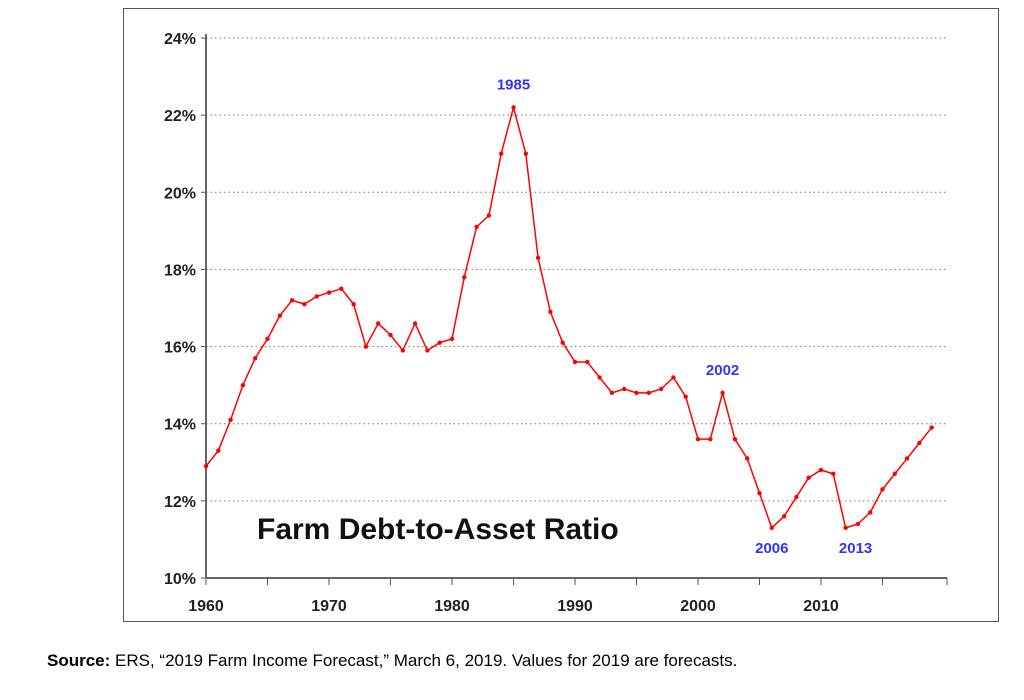  I want to click on y-tick-label: 16%, so click(180, 348).